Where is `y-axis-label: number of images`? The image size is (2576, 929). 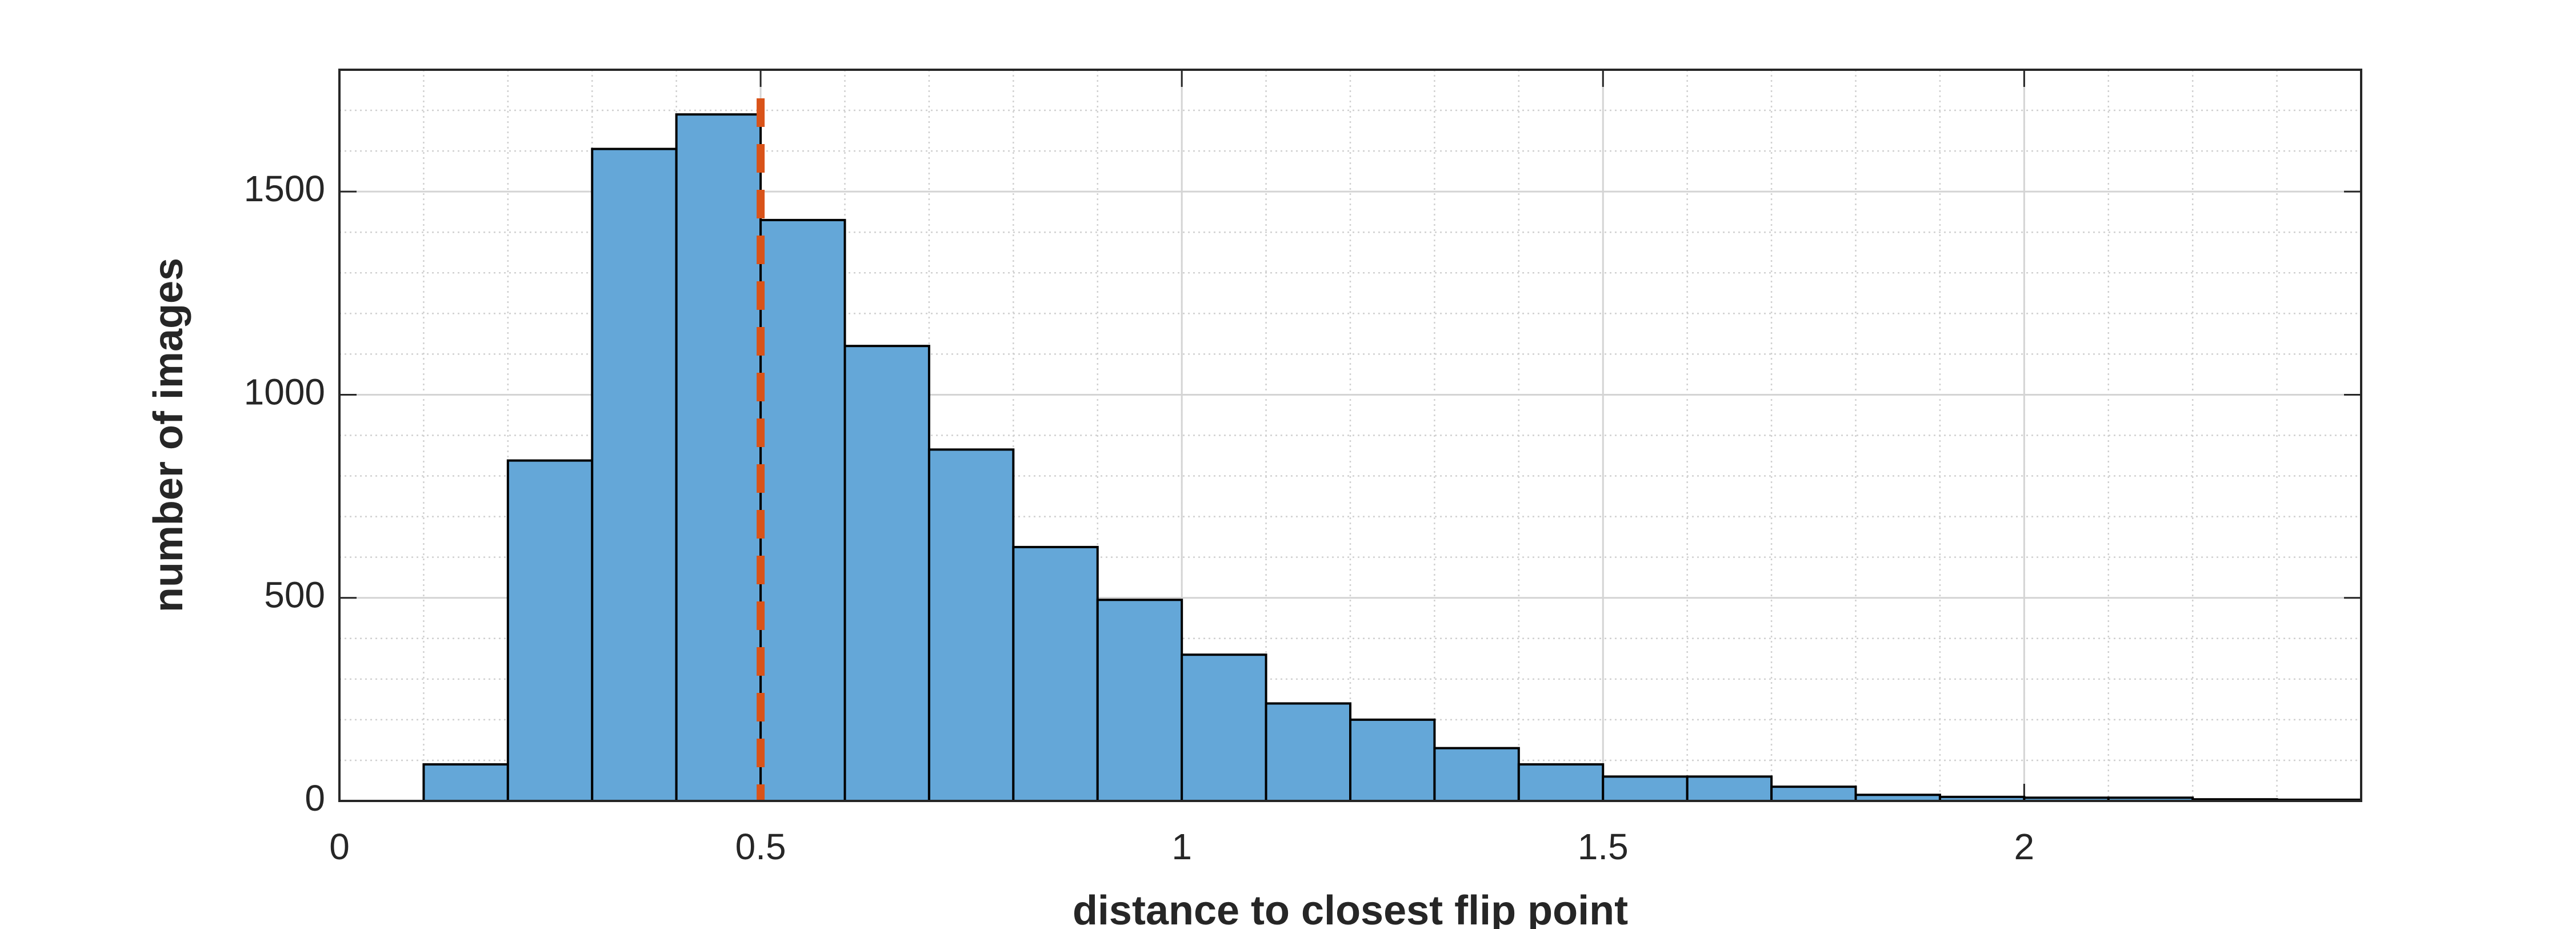 y-axis-label: number of images is located at coordinates (168, 435).